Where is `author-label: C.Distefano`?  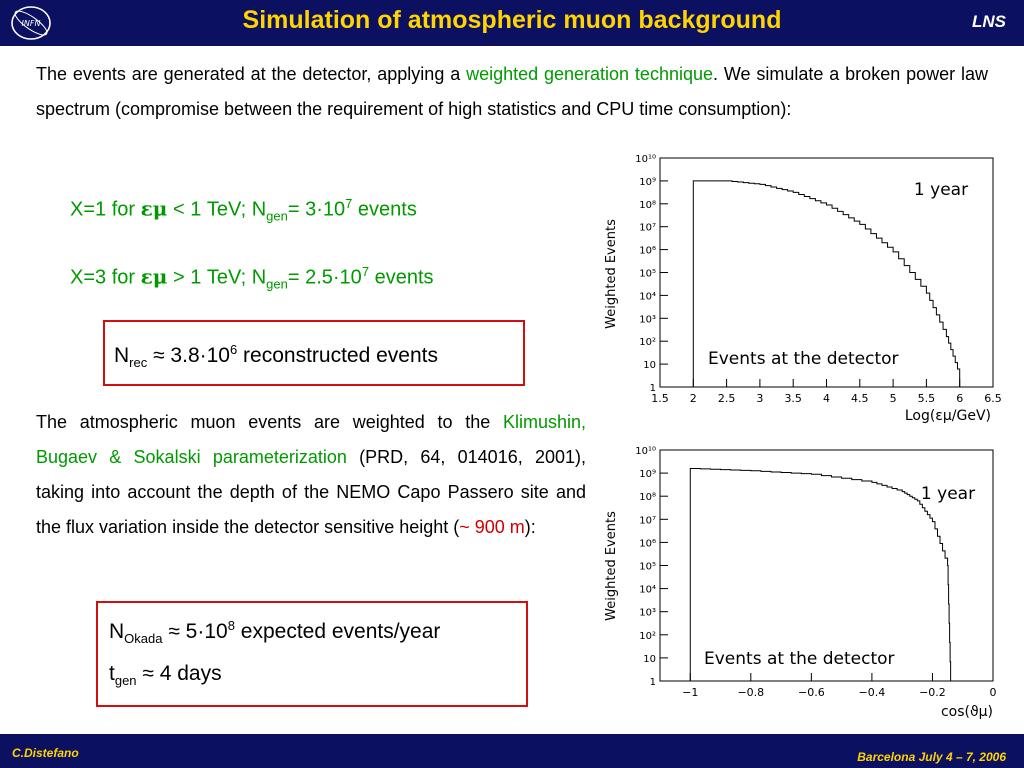 author-label: C.Distefano is located at coordinates (45, 753).